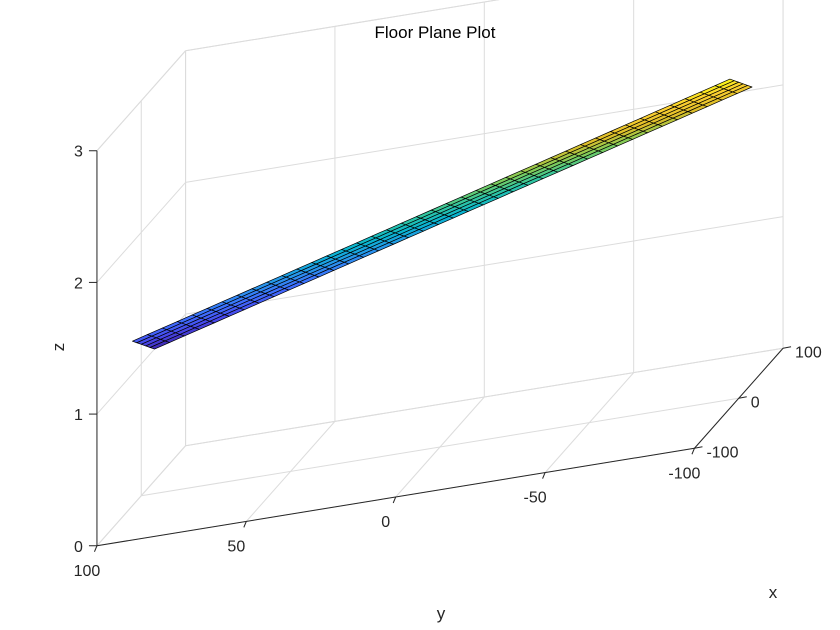  Describe the element at coordinates (435, 32) in the screenshot. I see `chart-title: Floor Plane Plot` at that location.